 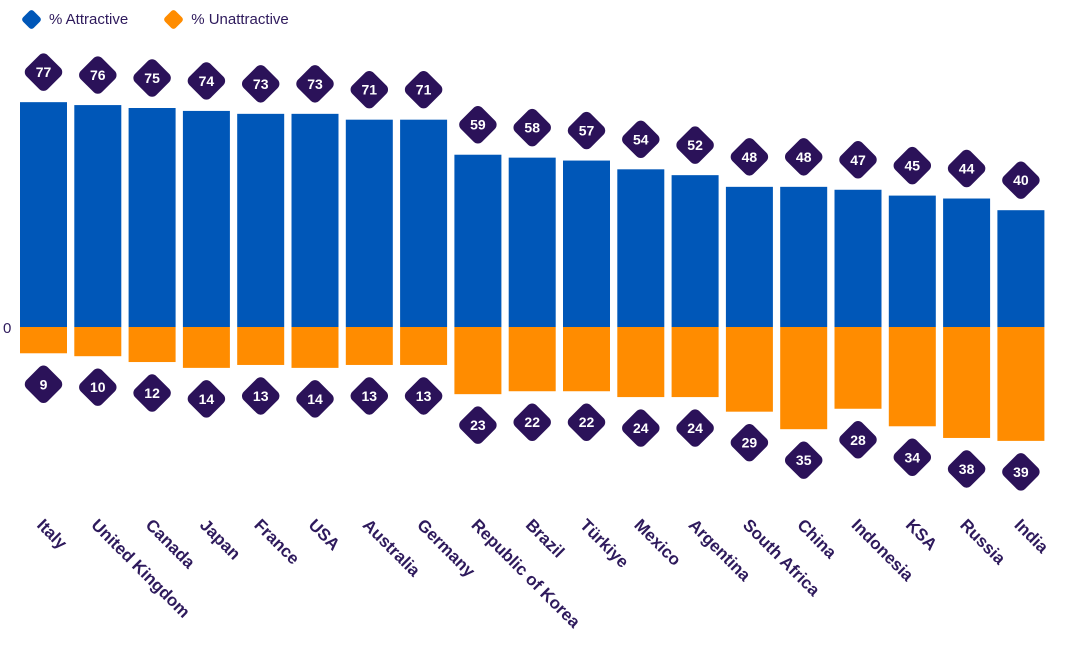 I want to click on value-label-attractive: 58, so click(x=532, y=127).